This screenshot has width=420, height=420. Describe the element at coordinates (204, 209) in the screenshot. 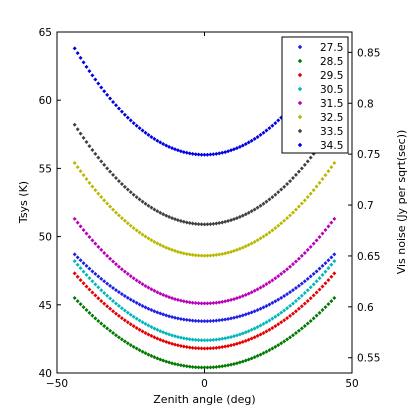

I see `series-32.5` at that location.